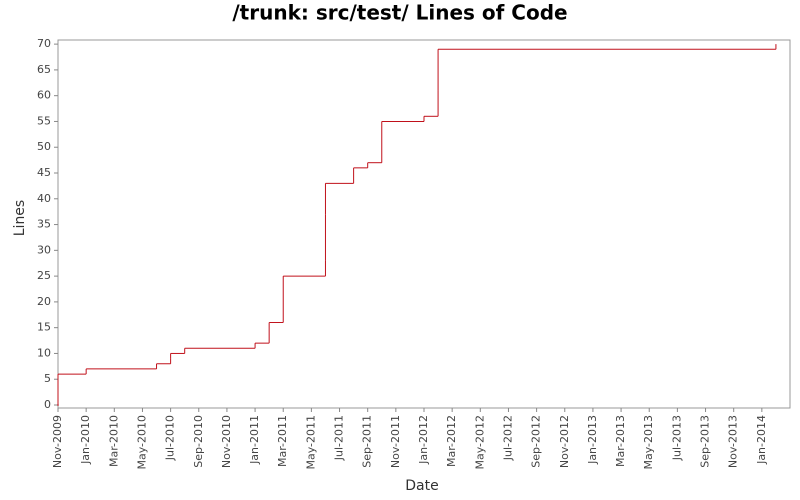  I want to click on x-tick-label: Jan-2010, so click(85, 440).